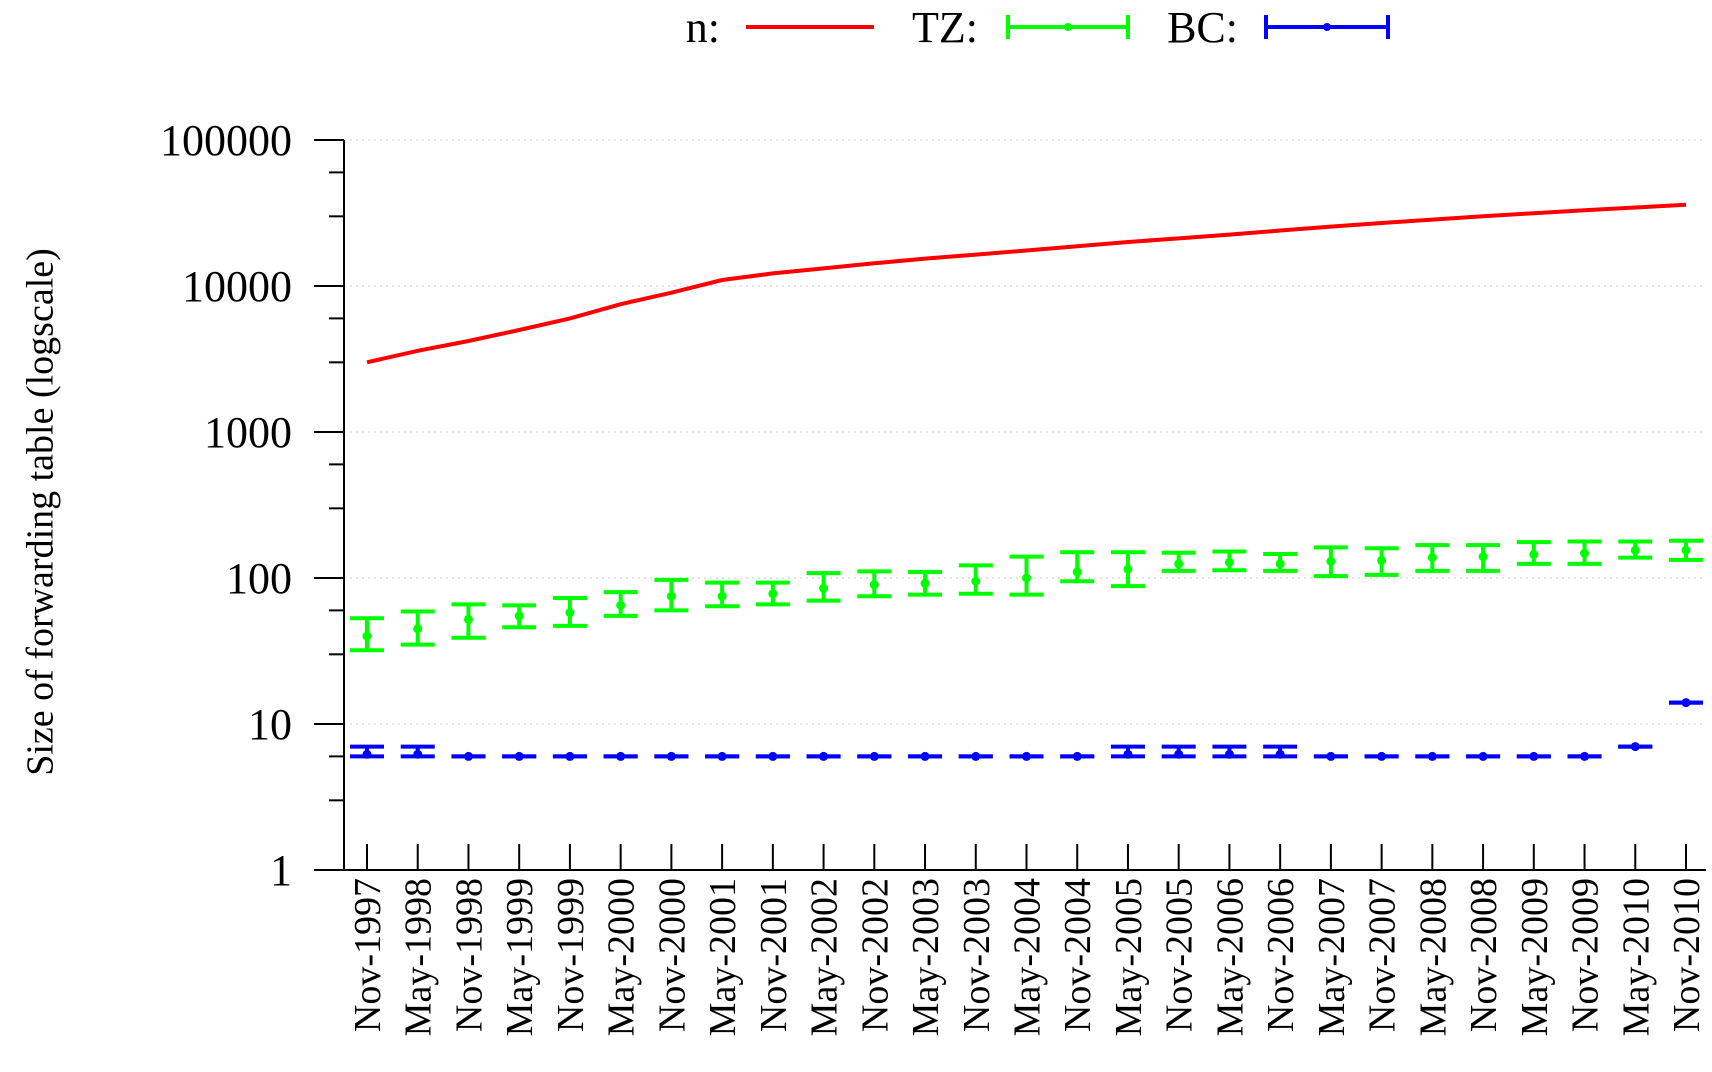 The height and width of the screenshot is (1072, 1712). Describe the element at coordinates (945, 27) in the screenshot. I see `legend-label-tz: TZ:` at that location.